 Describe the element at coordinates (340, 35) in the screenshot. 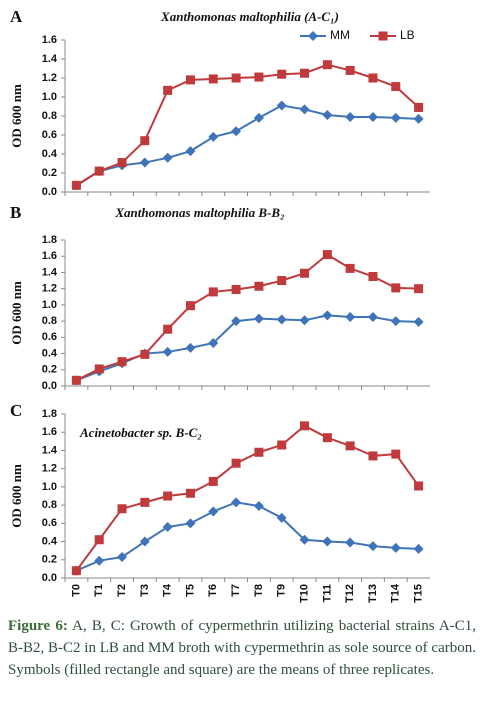

I see `legend-label: MM` at that location.